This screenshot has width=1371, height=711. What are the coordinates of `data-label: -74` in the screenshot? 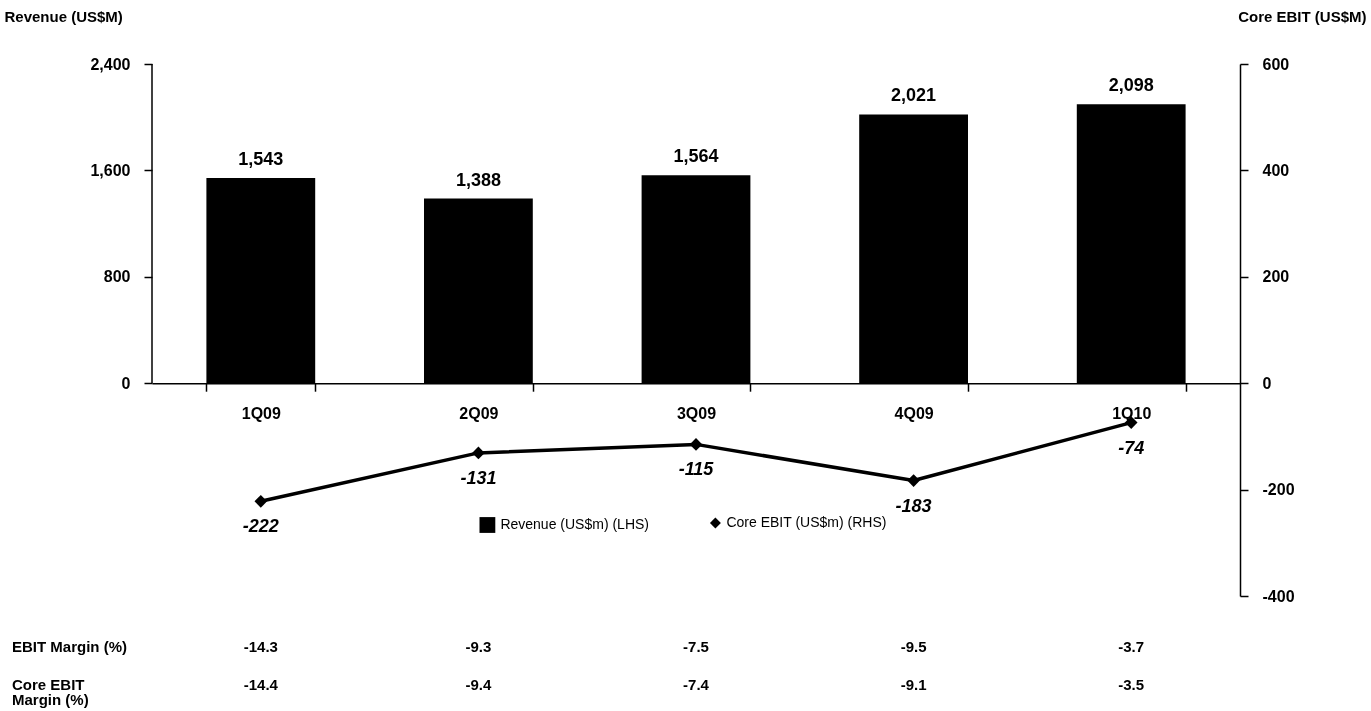 It's located at (1131, 447).